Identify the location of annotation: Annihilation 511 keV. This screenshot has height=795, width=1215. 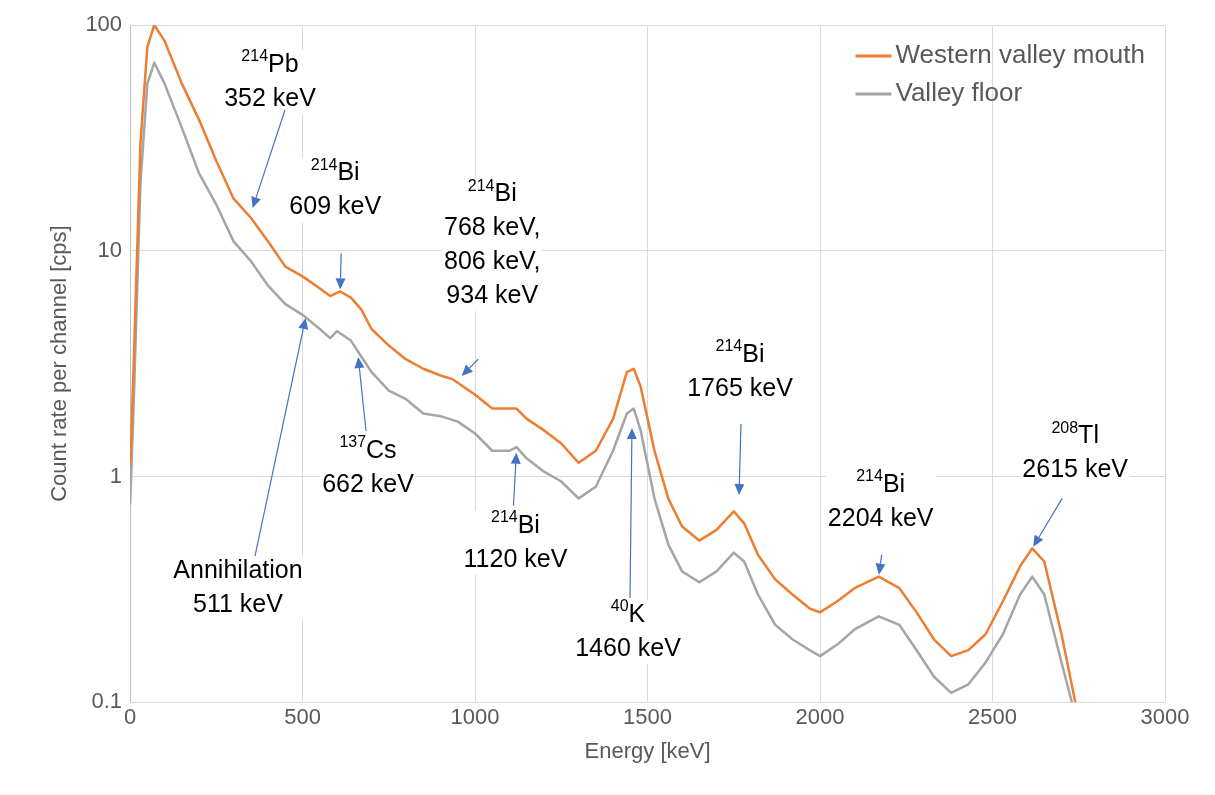
(238, 585).